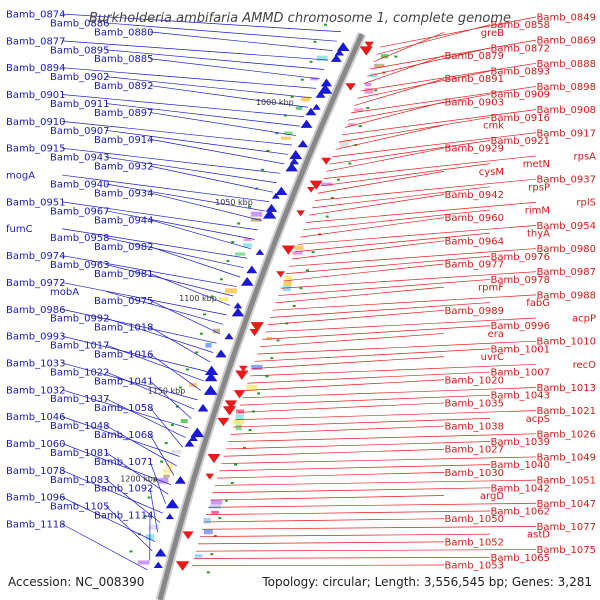  What do you see at coordinates (36, 202) in the screenshot?
I see `left-gene-label: Bamb_0951` at bounding box center [36, 202].